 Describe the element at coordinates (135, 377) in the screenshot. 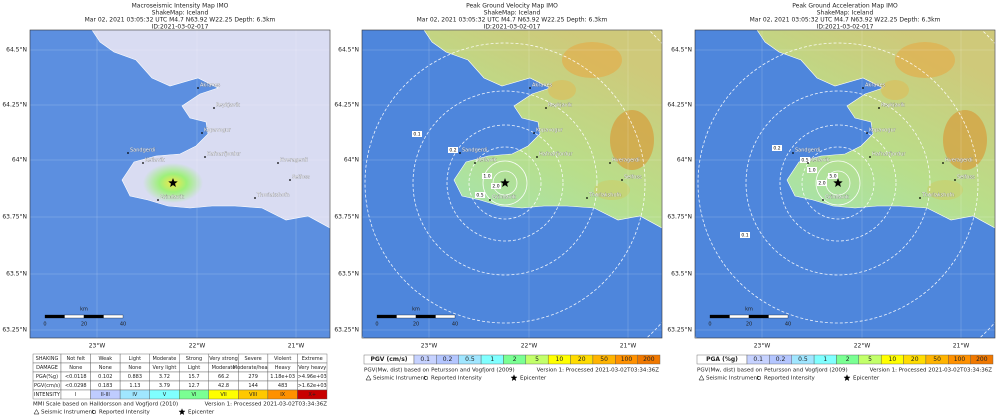

I see `table-text: 0.883` at that location.